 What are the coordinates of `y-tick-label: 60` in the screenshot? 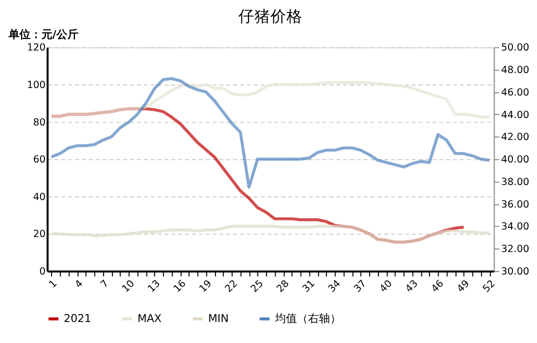 It's located at (39, 160).